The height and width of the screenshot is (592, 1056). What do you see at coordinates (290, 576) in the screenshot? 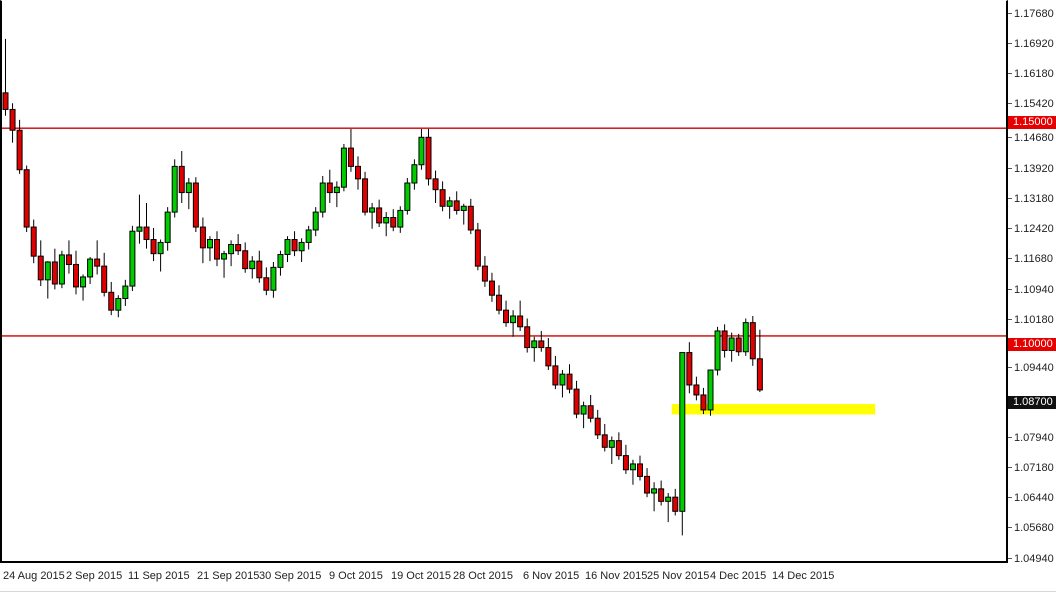
I see `time-tick-label: 30 Sep 2015` at bounding box center [290, 576].